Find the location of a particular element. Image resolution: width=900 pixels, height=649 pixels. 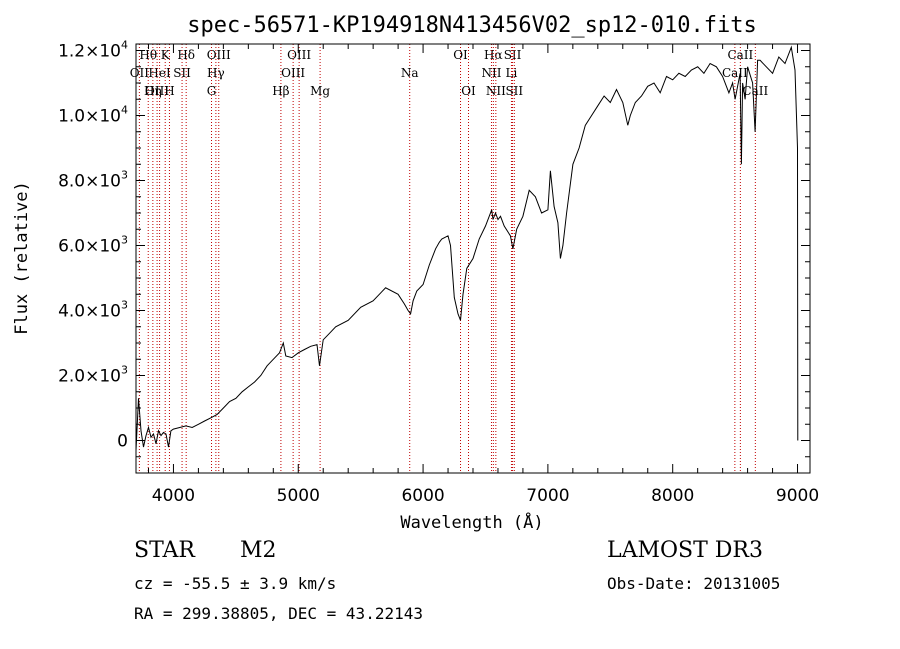

line-label: HeI is located at coordinates (159, 73).